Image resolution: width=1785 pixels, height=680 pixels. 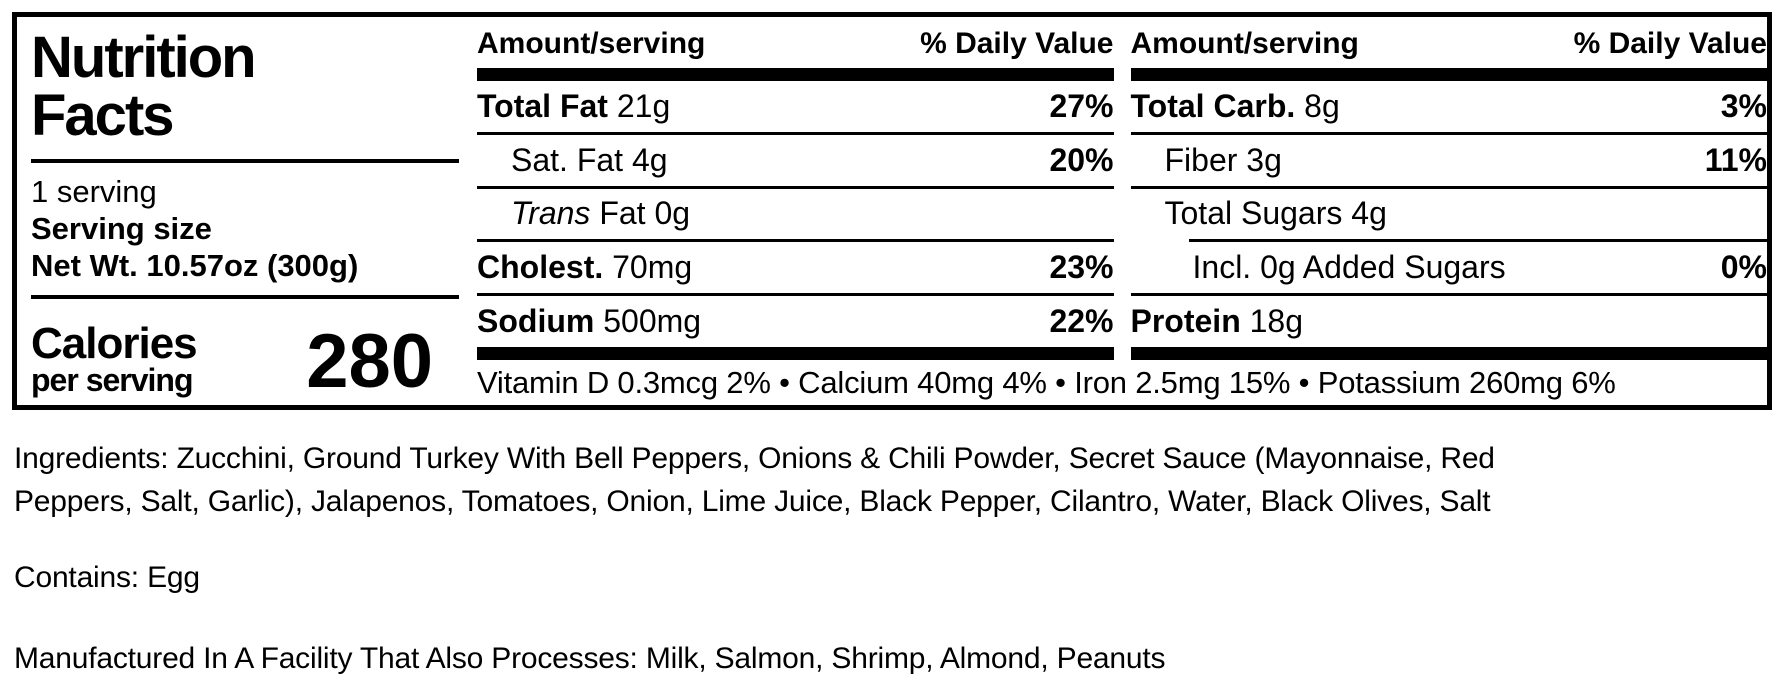 I want to click on nutrient-amount: 21g, so click(x=643, y=105).